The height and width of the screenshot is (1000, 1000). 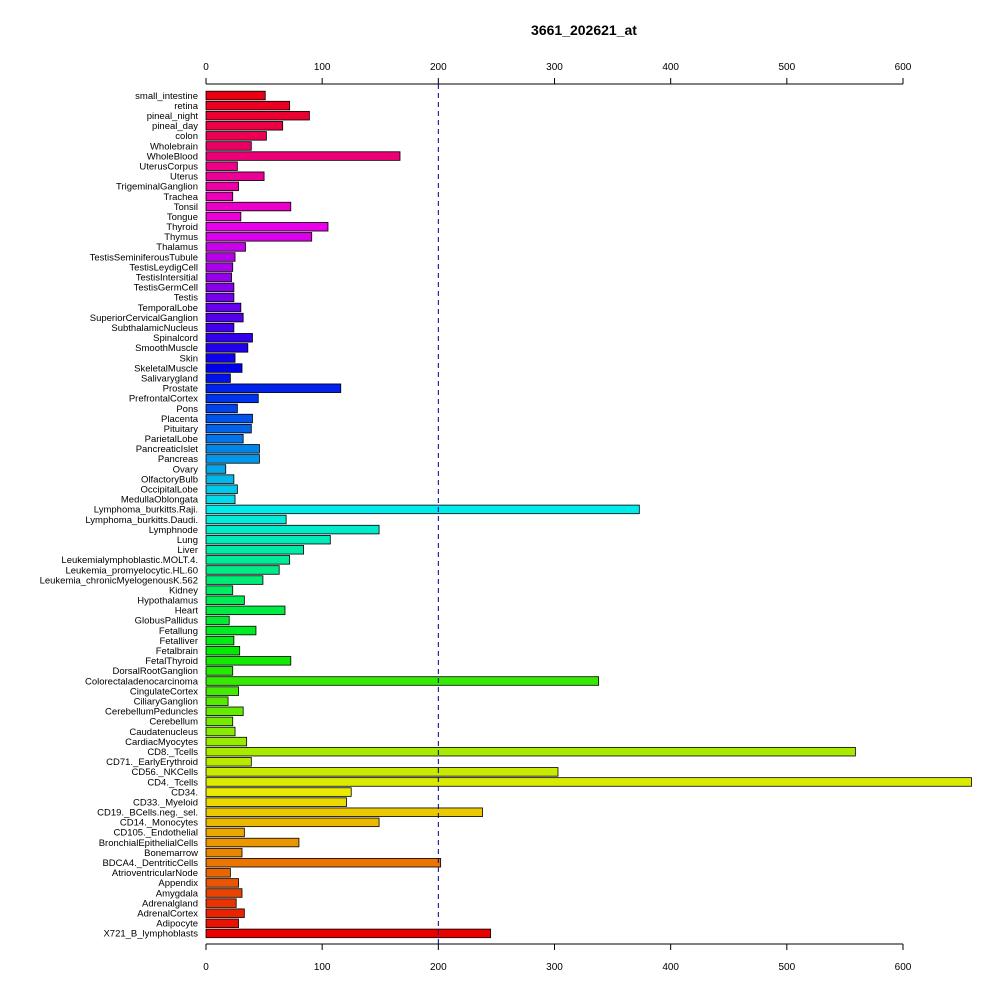 What do you see at coordinates (141, 520) in the screenshot?
I see `category-label: Lymphoma_burkitts.Daudi.` at bounding box center [141, 520].